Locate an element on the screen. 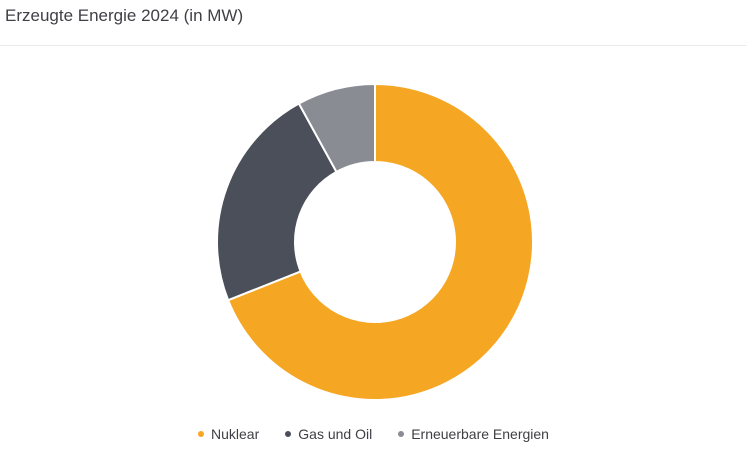 The height and width of the screenshot is (453, 747). legend-item-gas-und-oil: Gas und Oil is located at coordinates (328, 434).